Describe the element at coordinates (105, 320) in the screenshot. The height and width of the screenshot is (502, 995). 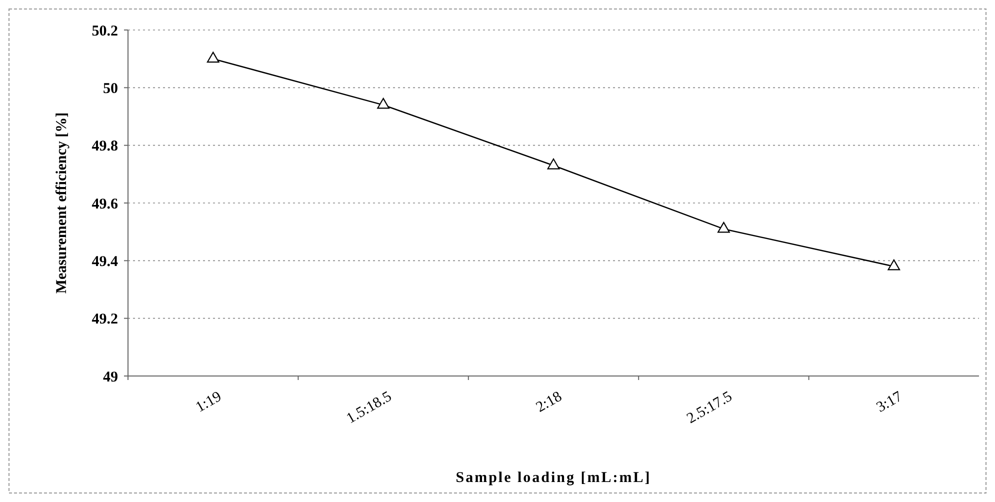
I see `y-tick-label: 49.2` at that location.